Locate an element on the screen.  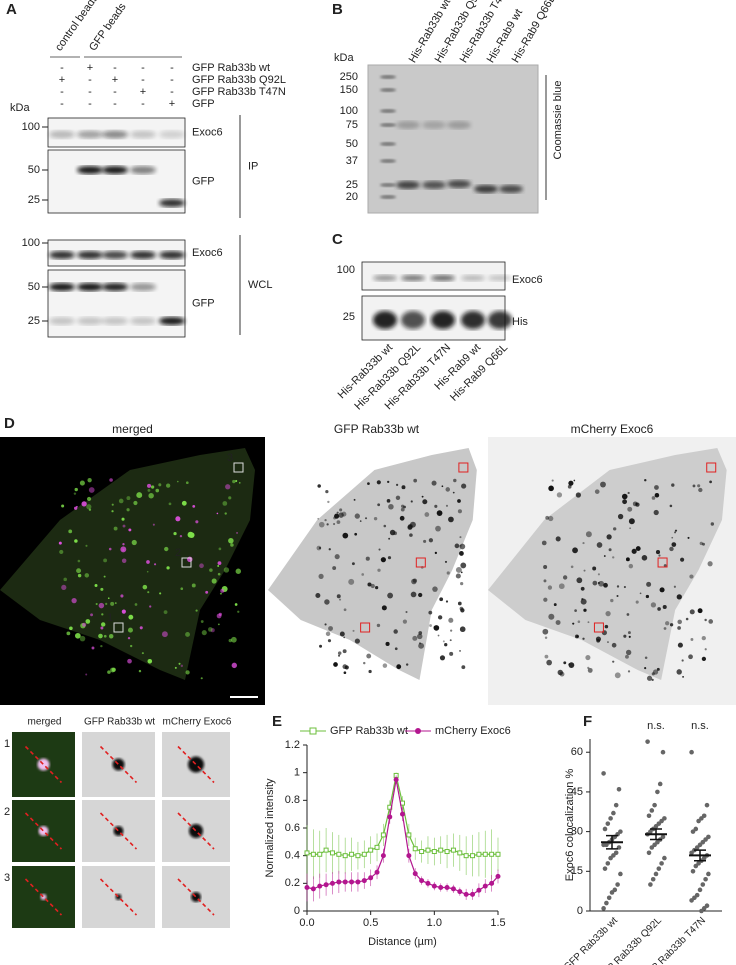
crop-row-label: 1 is located at coordinates (7, 744).